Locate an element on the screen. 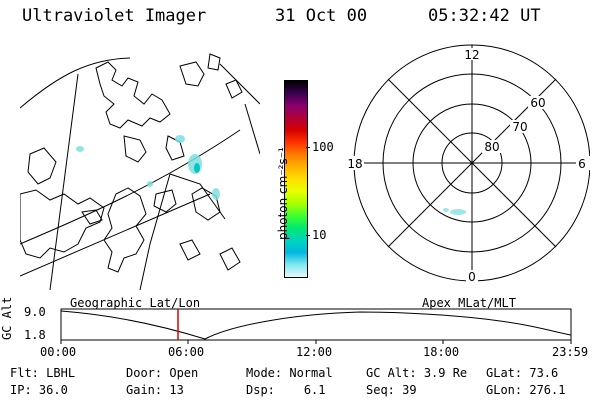  mlat-label-60: 60 is located at coordinates (537, 103).